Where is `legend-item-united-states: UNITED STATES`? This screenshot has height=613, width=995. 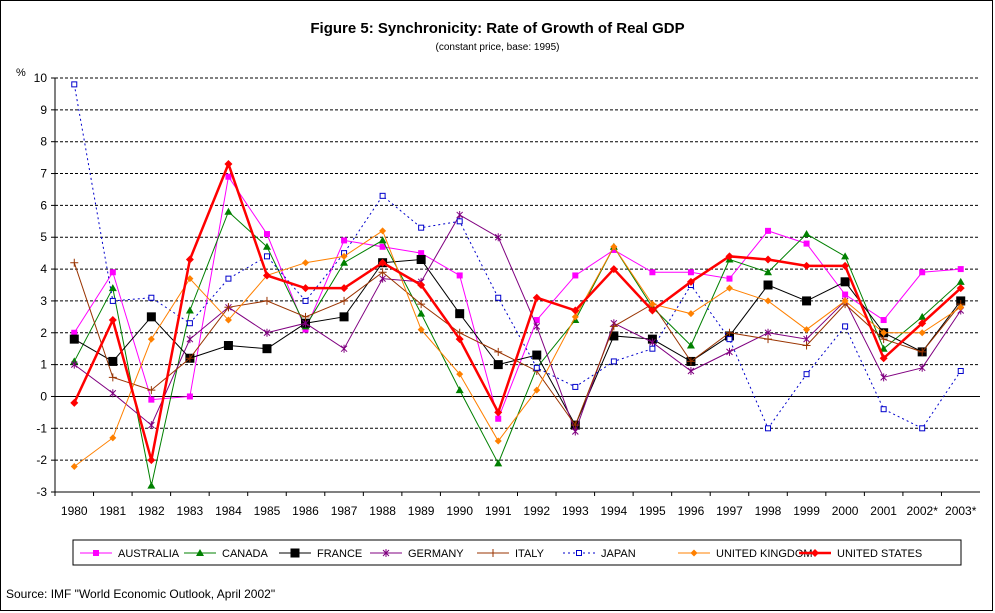 legend-item-united-states: UNITED STATES is located at coordinates (860, 554).